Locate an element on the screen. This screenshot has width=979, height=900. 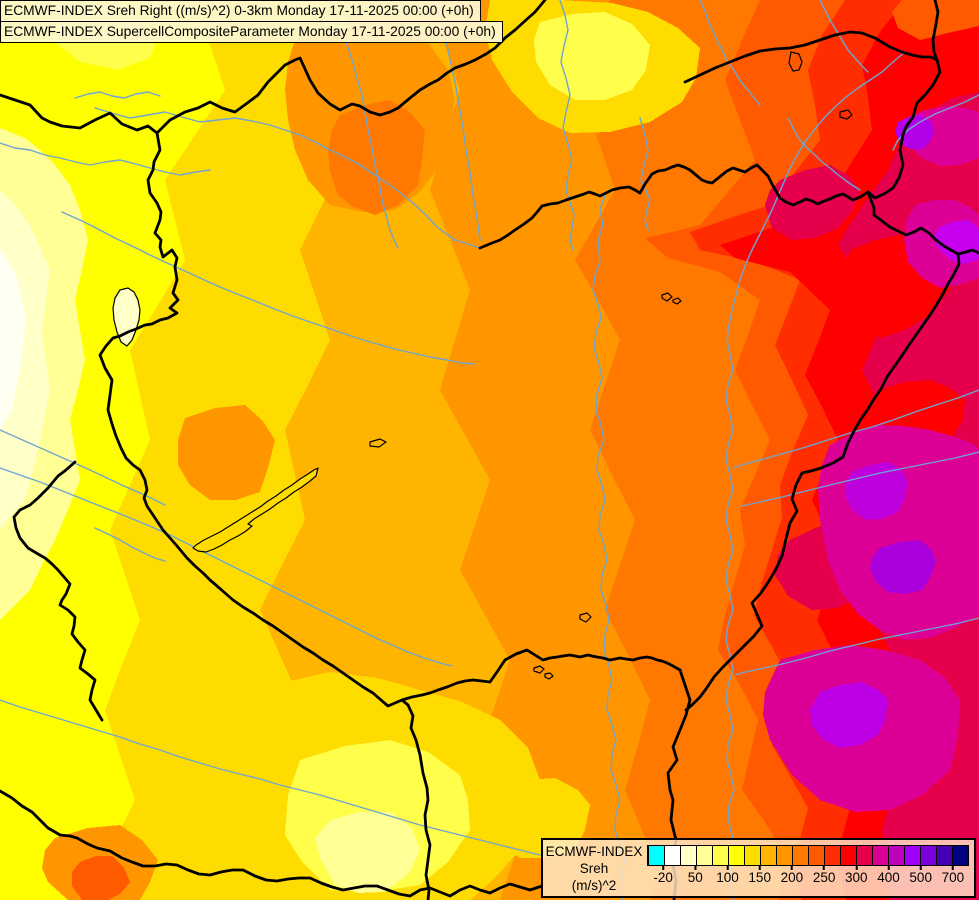
legend-tick-label: 200 is located at coordinates (792, 877).